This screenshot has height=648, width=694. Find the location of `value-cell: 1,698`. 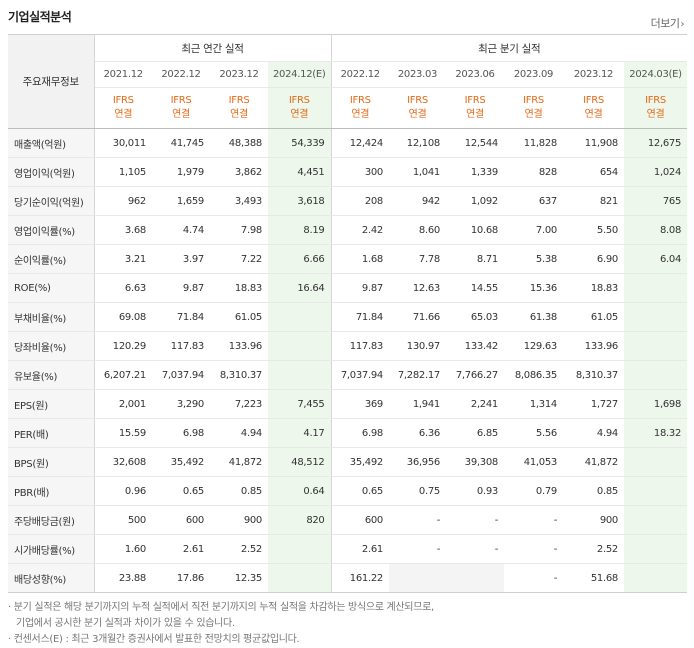

value-cell: 1,698 is located at coordinates (656, 404).